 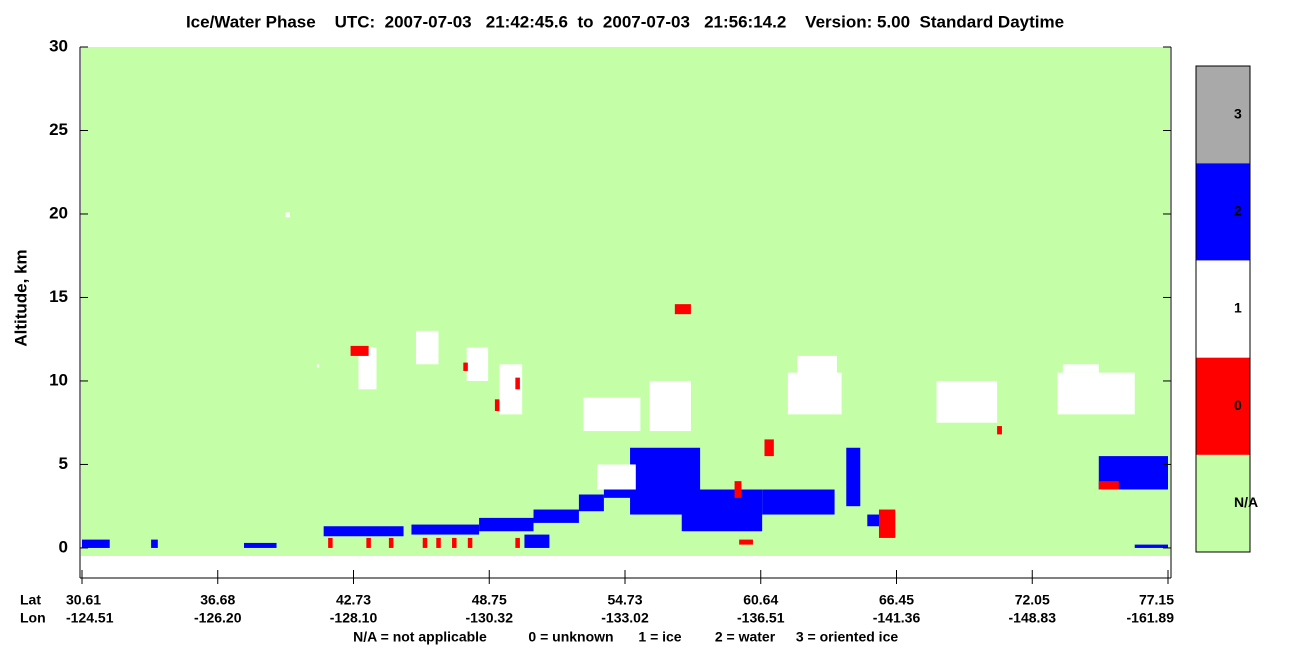 What do you see at coordinates (659, 637) in the screenshot?
I see `legend-description: 1 = ice` at bounding box center [659, 637].